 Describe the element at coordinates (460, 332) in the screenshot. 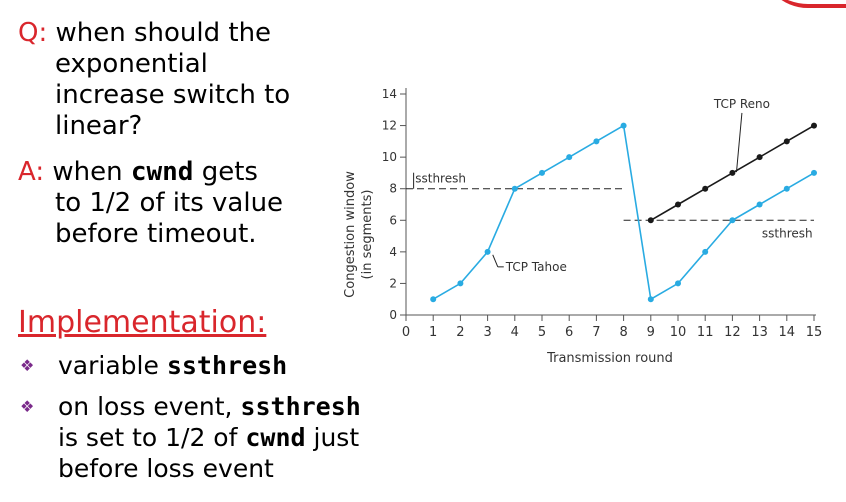

I see `x-tick-label: 2` at that location.